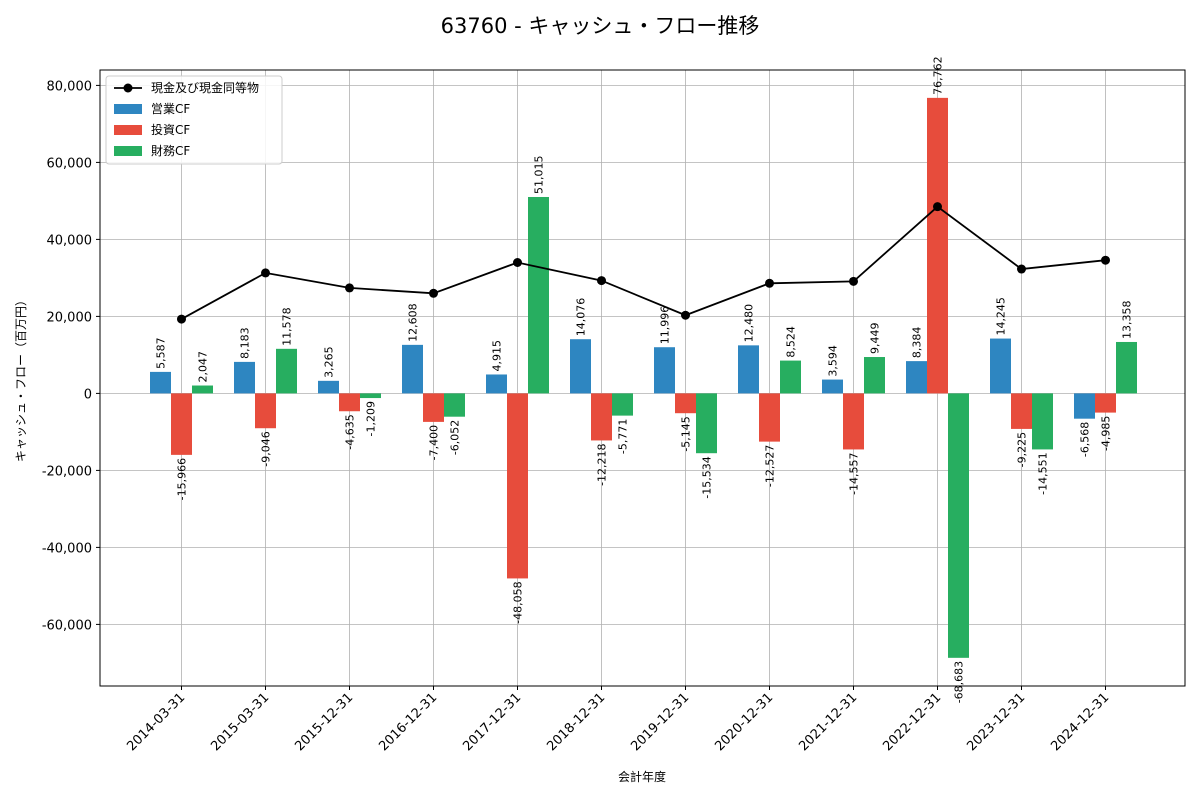  I want to click on data-label: 8,384, so click(917, 343).